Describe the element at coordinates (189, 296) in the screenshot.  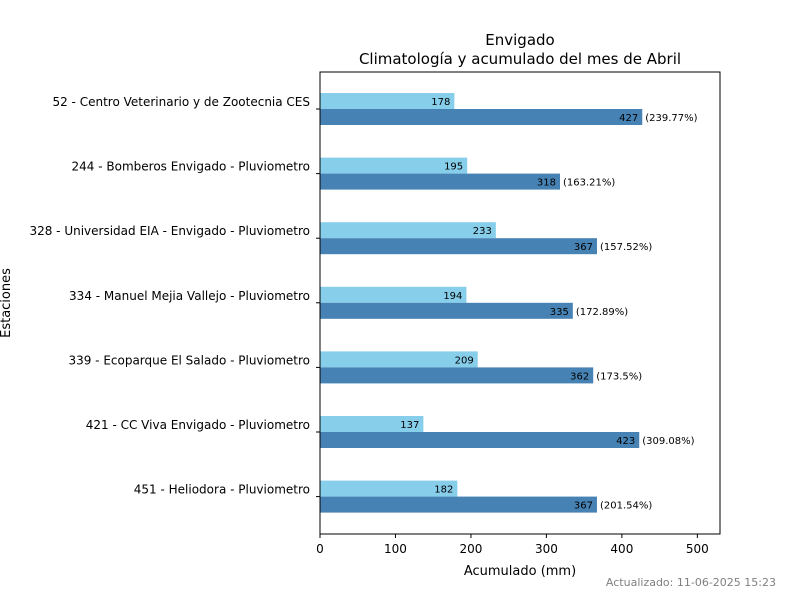
I see `y-tick-label: 334 - Manuel Mejia Vallejo - Pluviometro` at that location.